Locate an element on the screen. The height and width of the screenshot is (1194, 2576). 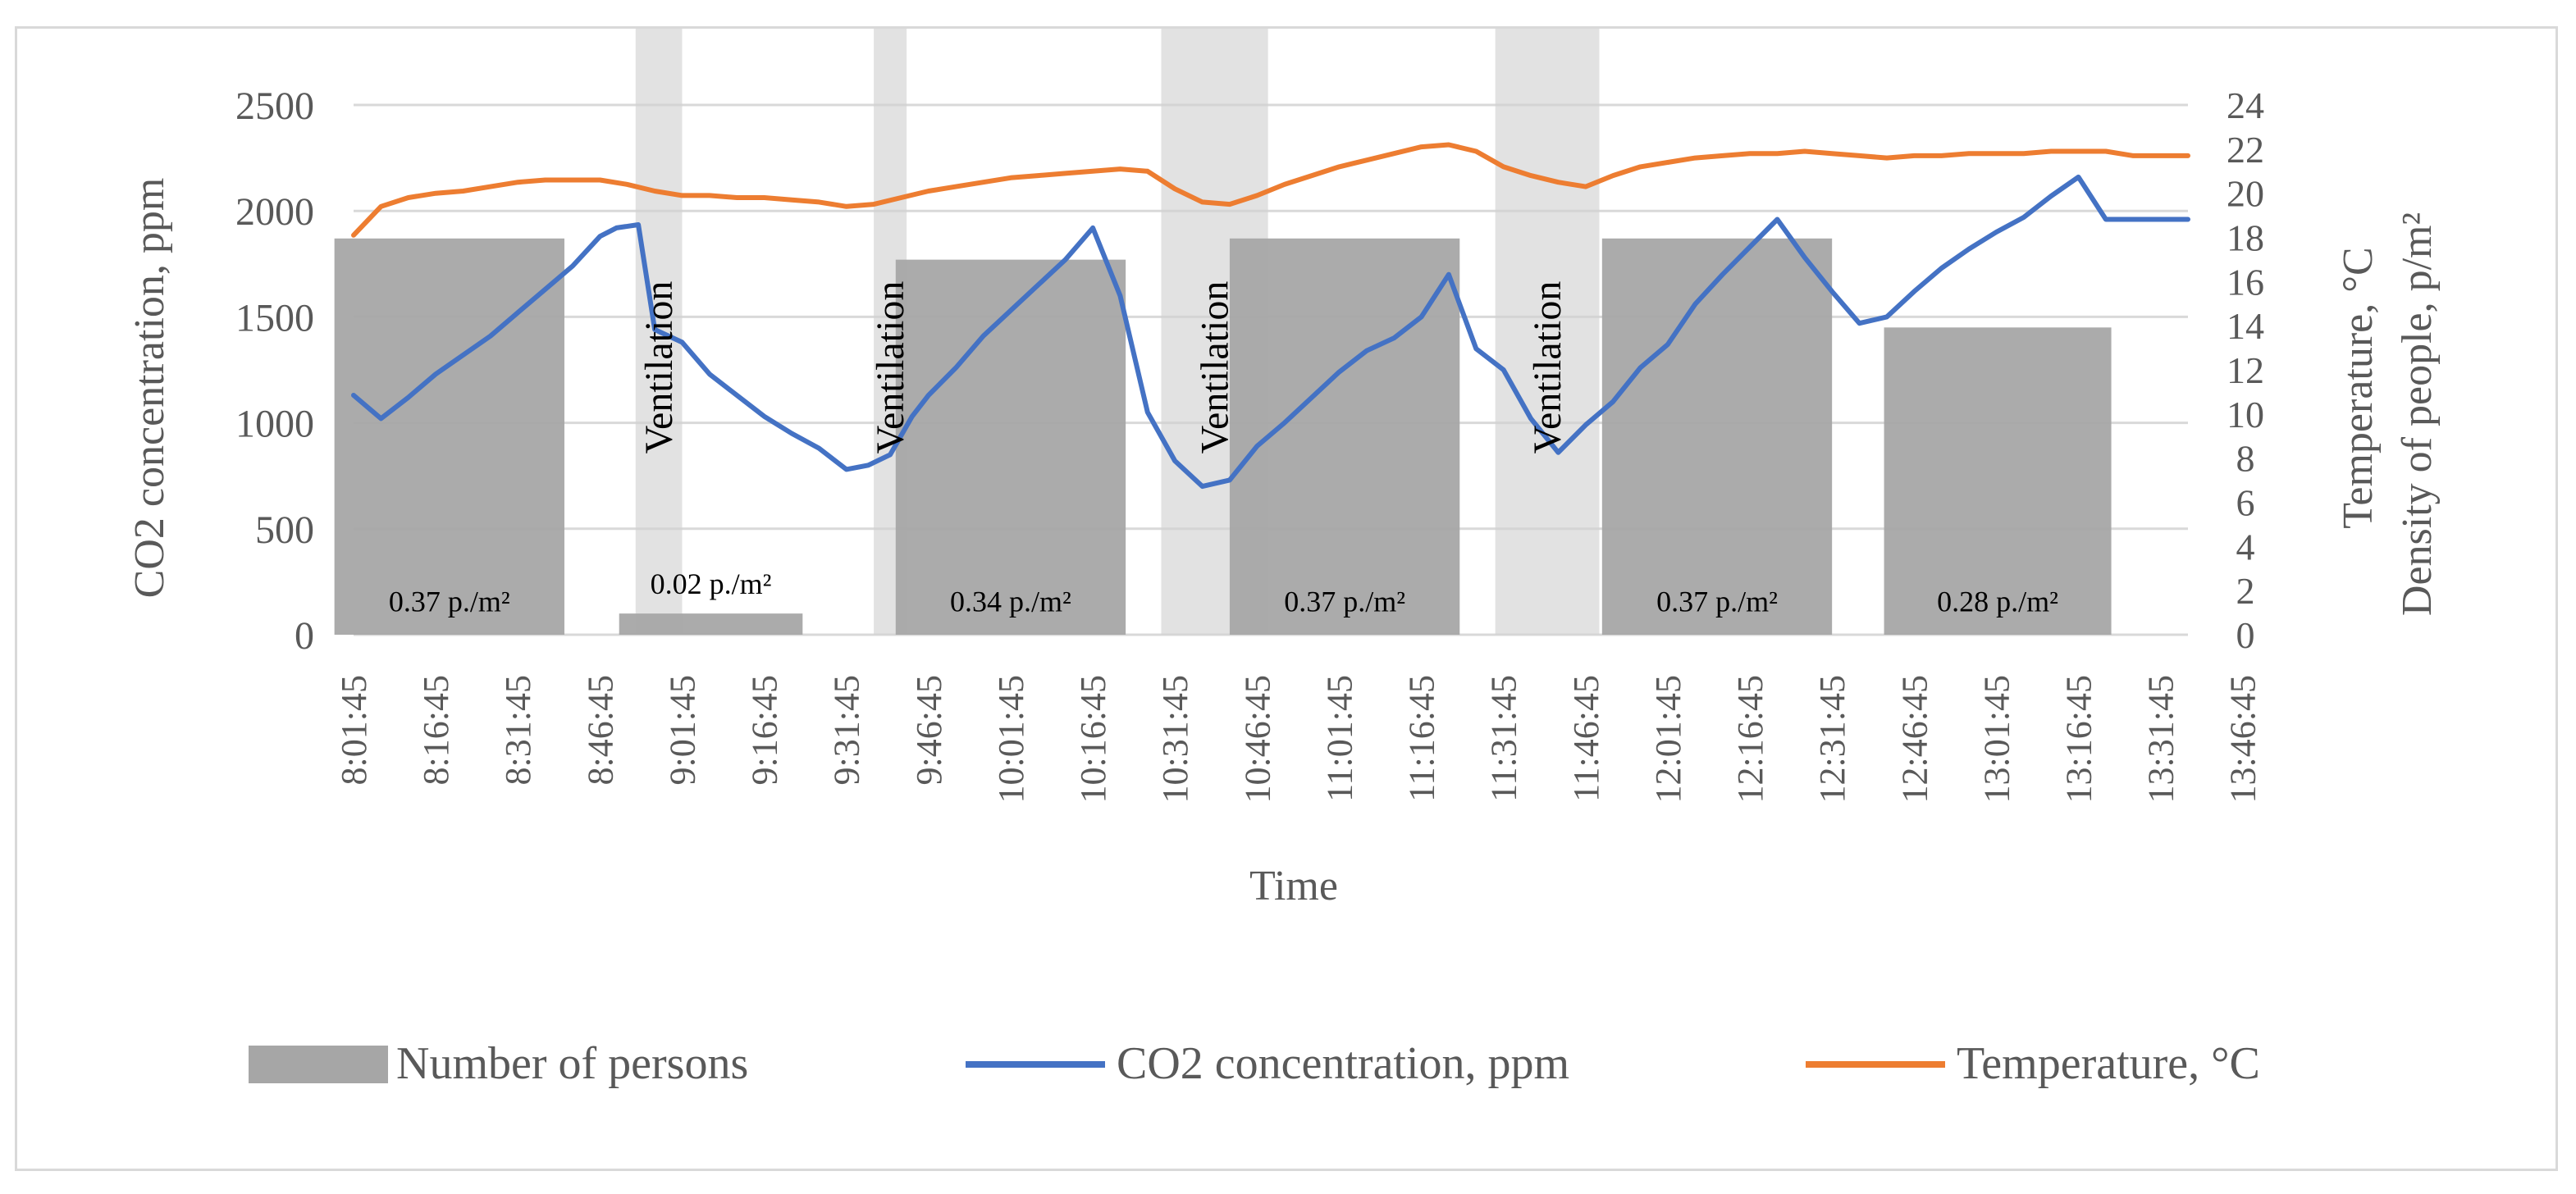
x-tick-label: 13:31:45 is located at coordinates (2161, 739).